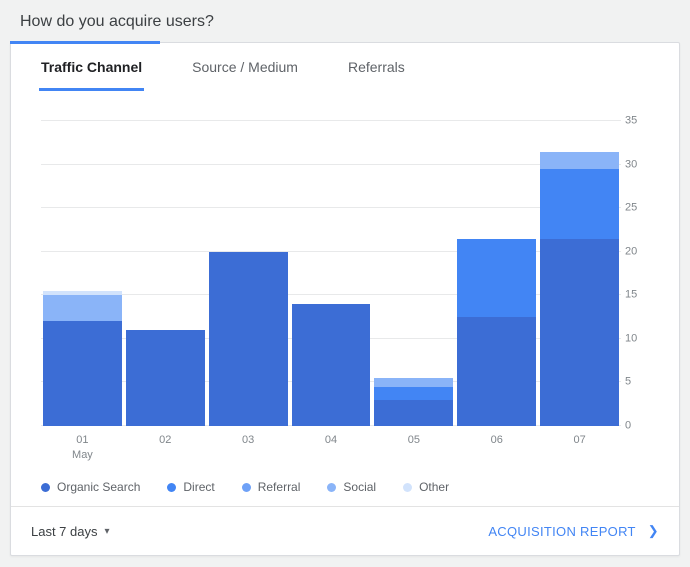  I want to click on acquisition-report-link: ACQUISITION REPORT ❯, so click(573, 531).